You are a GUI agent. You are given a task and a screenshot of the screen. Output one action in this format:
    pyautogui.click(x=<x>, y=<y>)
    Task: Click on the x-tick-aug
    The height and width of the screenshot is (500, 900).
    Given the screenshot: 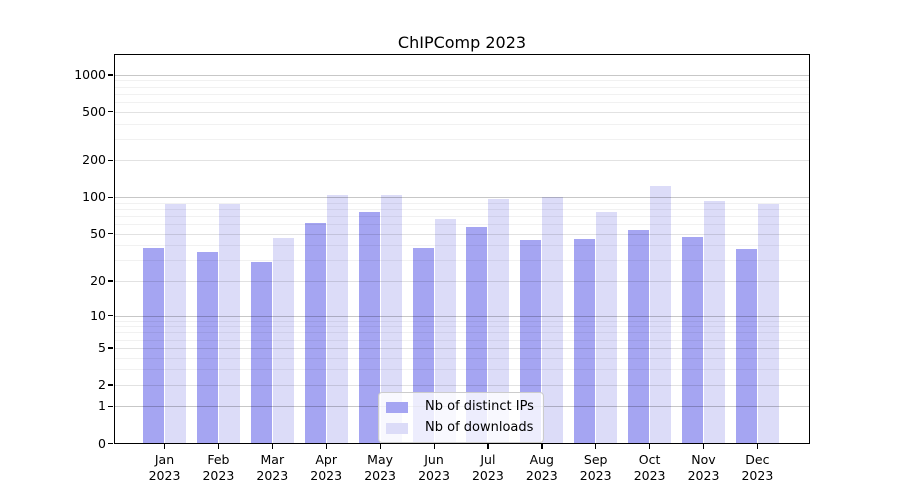 What is the action you would take?
    pyautogui.click(x=542, y=446)
    